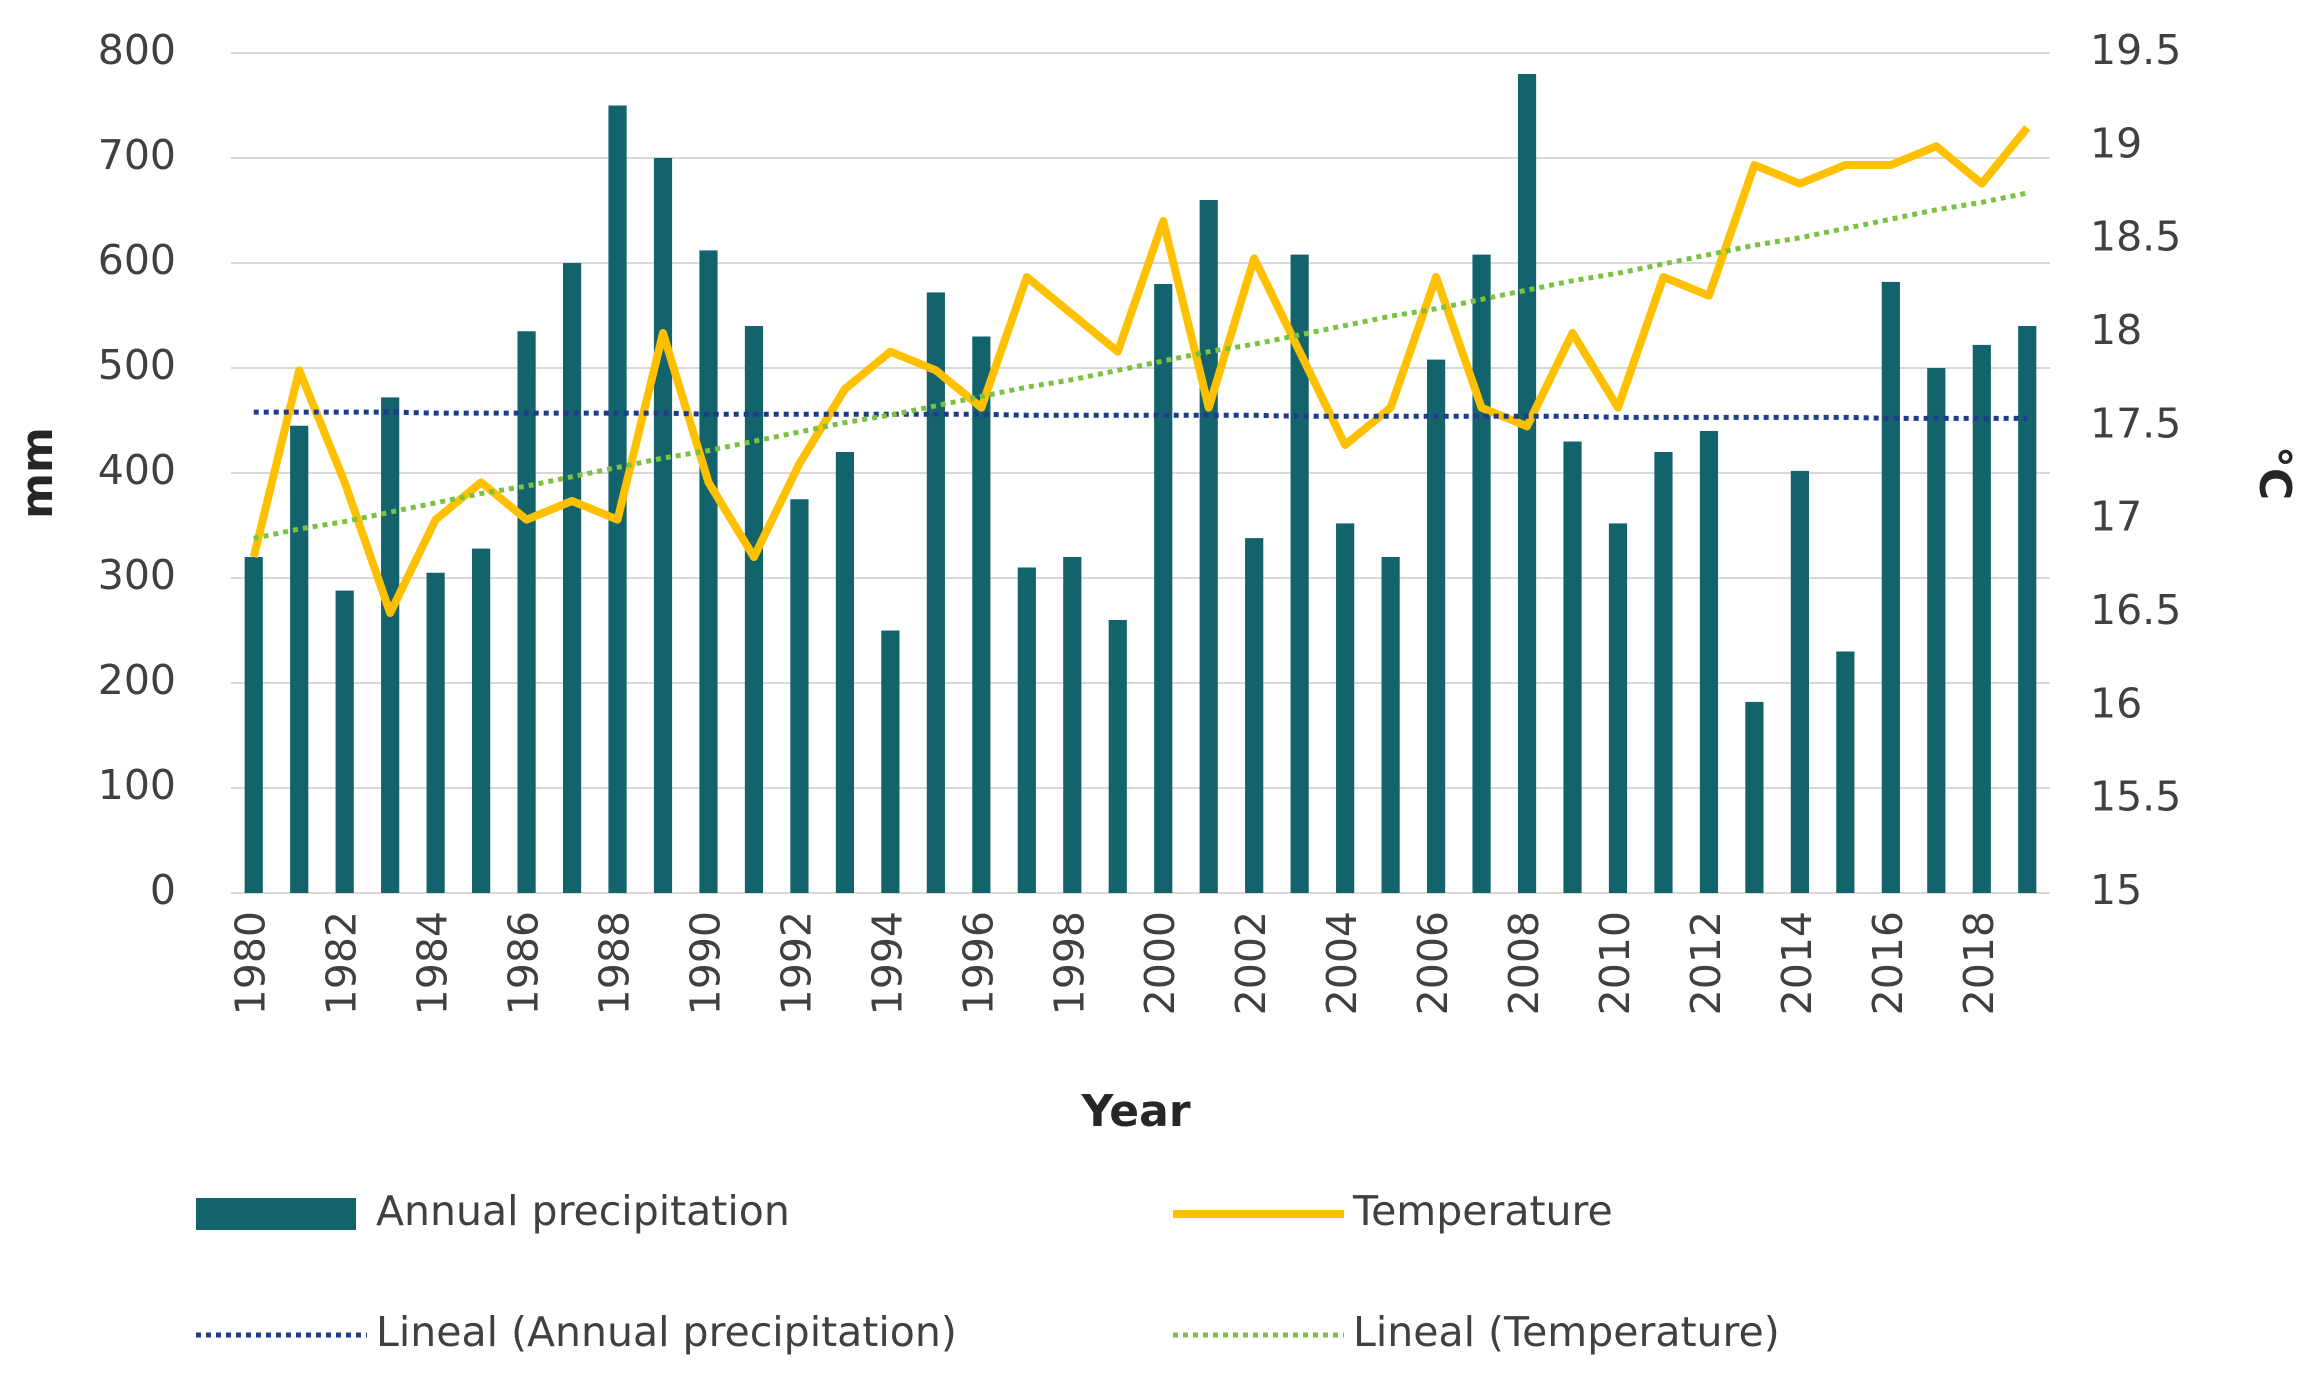  What do you see at coordinates (705, 963) in the screenshot?
I see `x-tick-label: 1990` at bounding box center [705, 963].